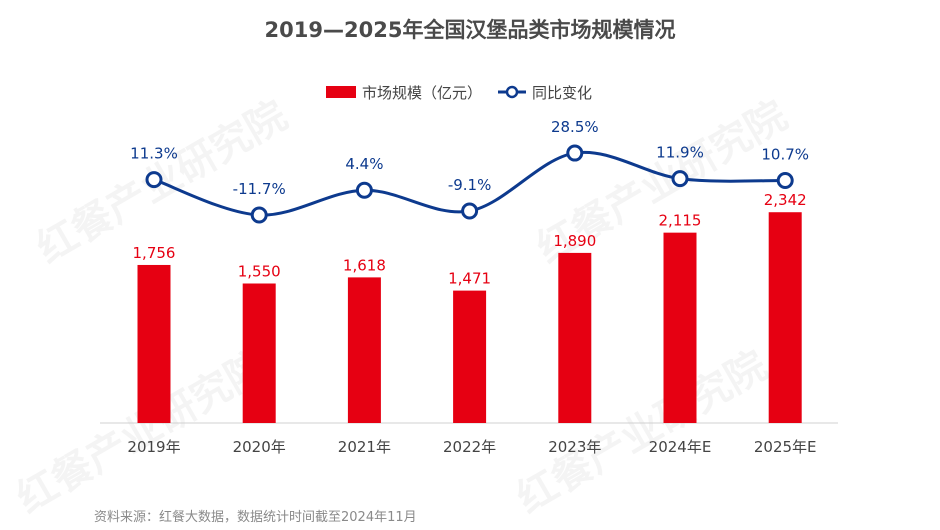  Describe the element at coordinates (259, 189) in the screenshot. I see `line-data-label: -11.7%` at that location.